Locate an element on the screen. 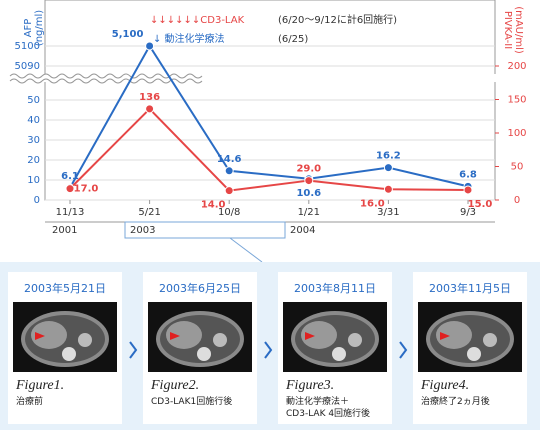 The width and height of the screenshot is (540, 430). data-label: 14.6 is located at coordinates (229, 159).